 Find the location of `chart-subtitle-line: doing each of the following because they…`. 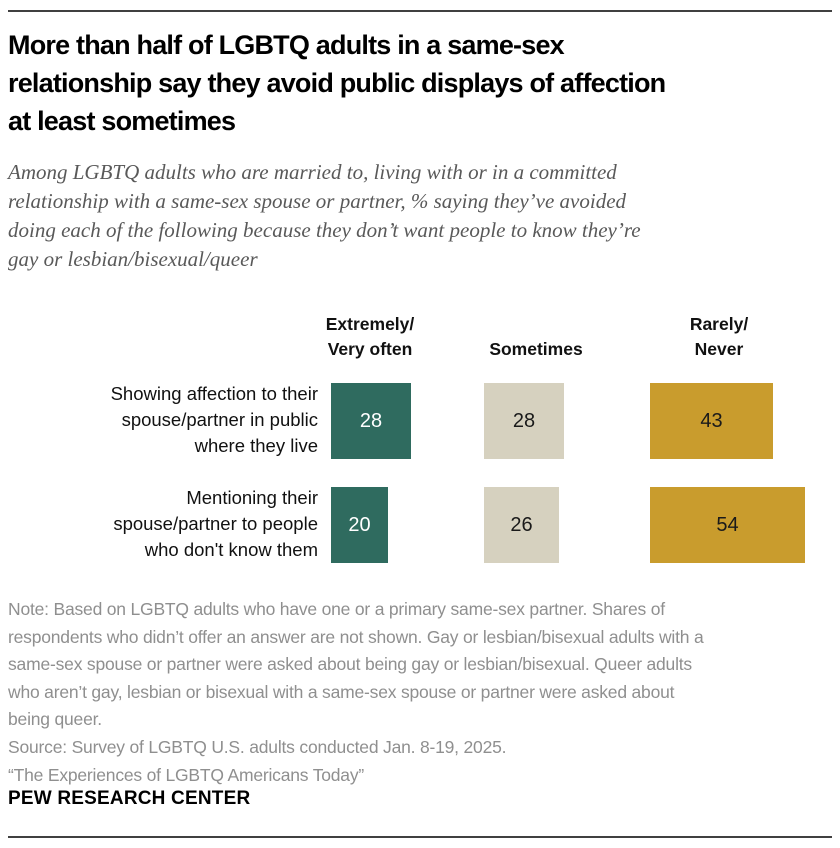

chart-subtitle-line: doing each of the following because they… is located at coordinates (324, 230).